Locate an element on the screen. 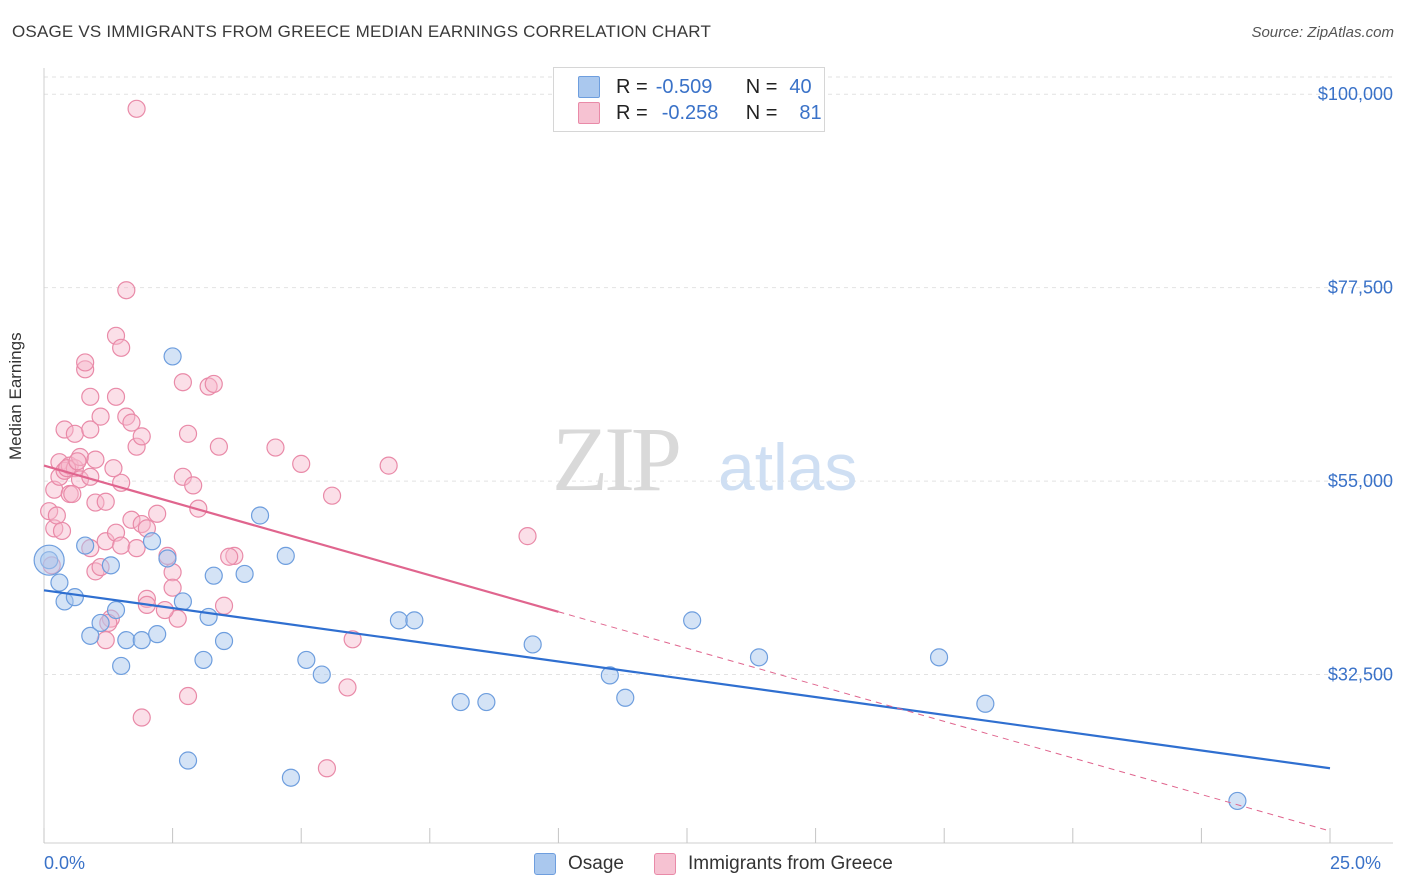 The height and width of the screenshot is (892, 1406). greece-trend-extension is located at coordinates (944, 721).